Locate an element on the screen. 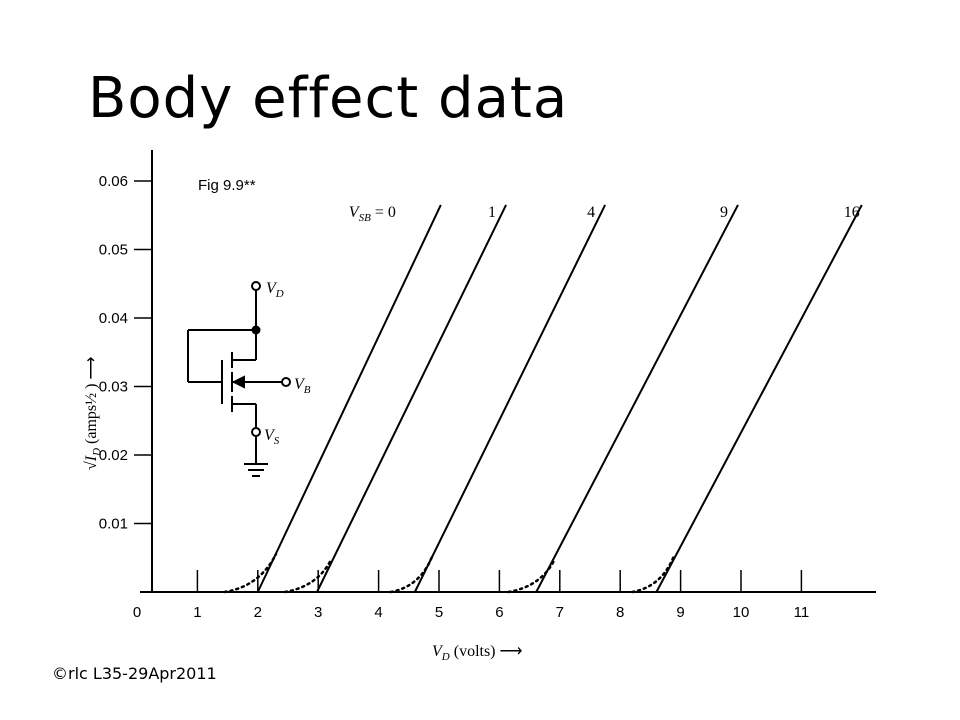 This screenshot has width=960, height=720. y-tick-label: 0.04 is located at coordinates (113, 318).